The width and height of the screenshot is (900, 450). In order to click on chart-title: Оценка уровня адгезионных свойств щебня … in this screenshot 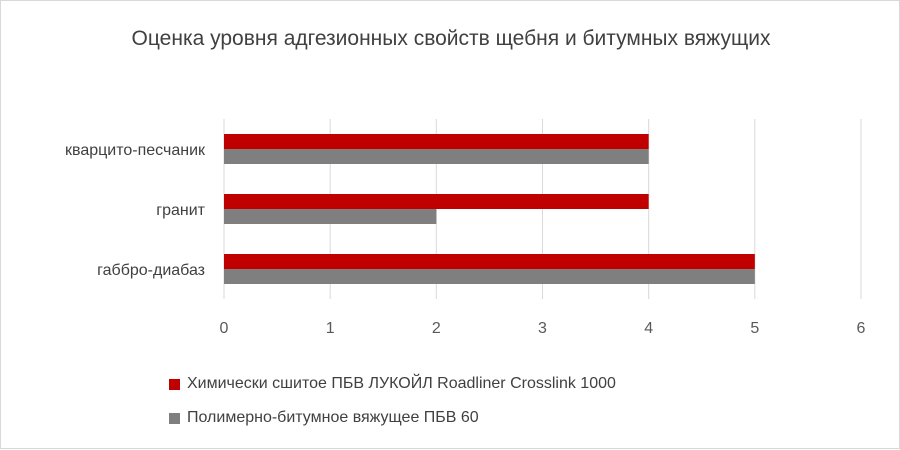, I will do `click(451, 38)`.